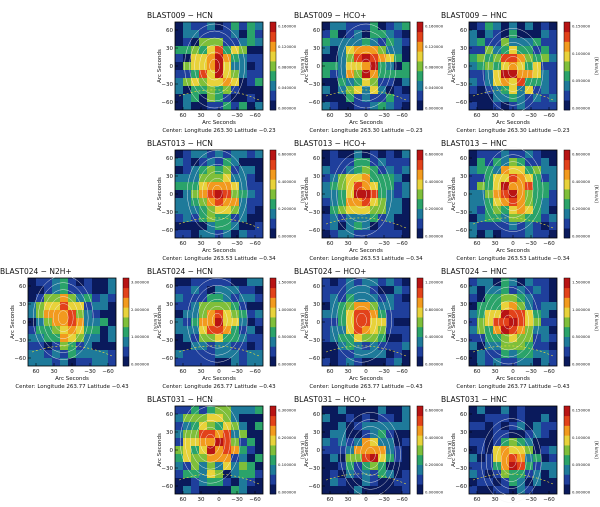 The height and width of the screenshot is (507, 600). What do you see at coordinates (581, 309) in the screenshot?
I see `colorbar-tick-label: 1.000000` at bounding box center [581, 309].